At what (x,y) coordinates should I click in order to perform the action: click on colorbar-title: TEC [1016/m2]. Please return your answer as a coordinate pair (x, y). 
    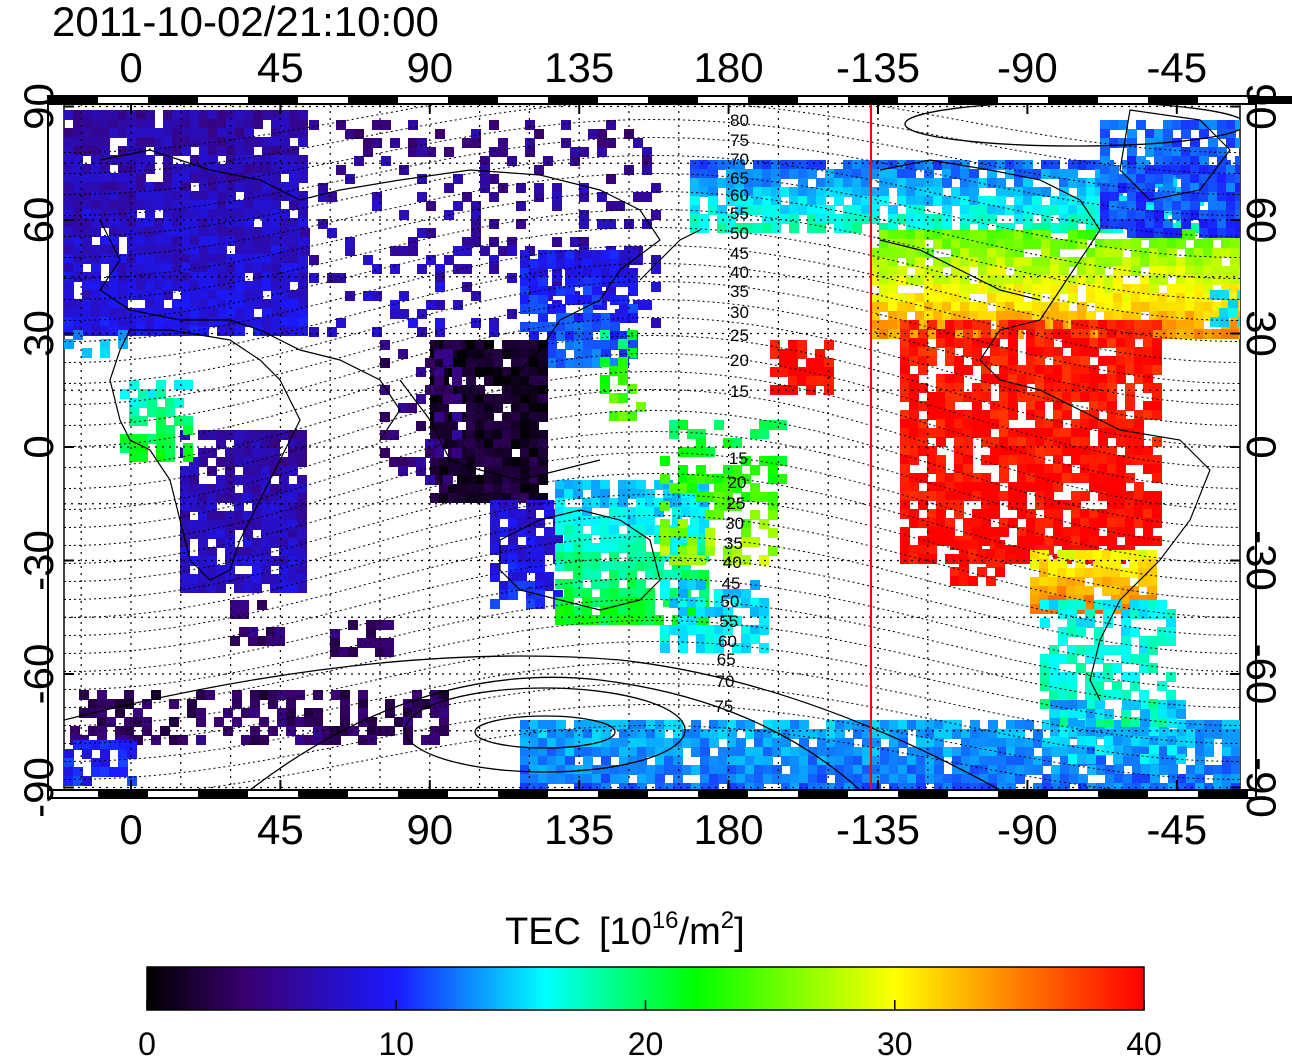
    Looking at the image, I should click on (625, 930).